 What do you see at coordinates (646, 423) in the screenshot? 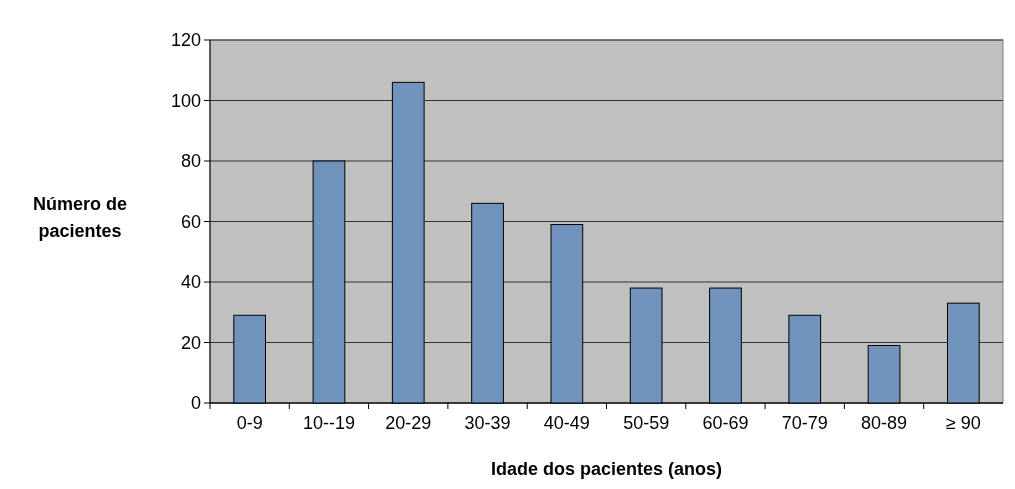
I see `x-tick-label: 50-59` at bounding box center [646, 423].